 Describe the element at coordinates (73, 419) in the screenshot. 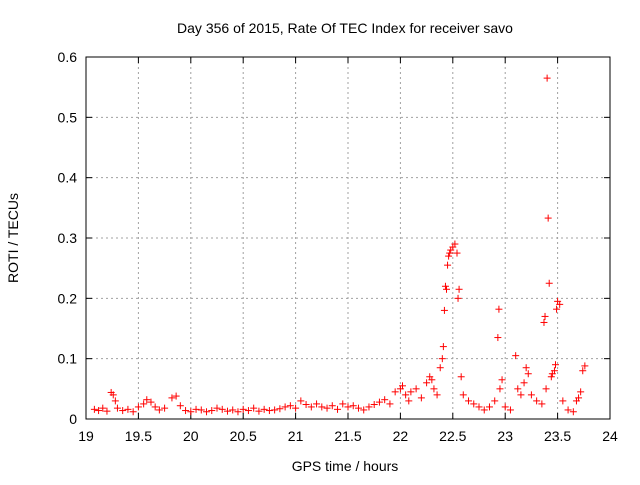

I see `y-tick-label: 0` at that location.